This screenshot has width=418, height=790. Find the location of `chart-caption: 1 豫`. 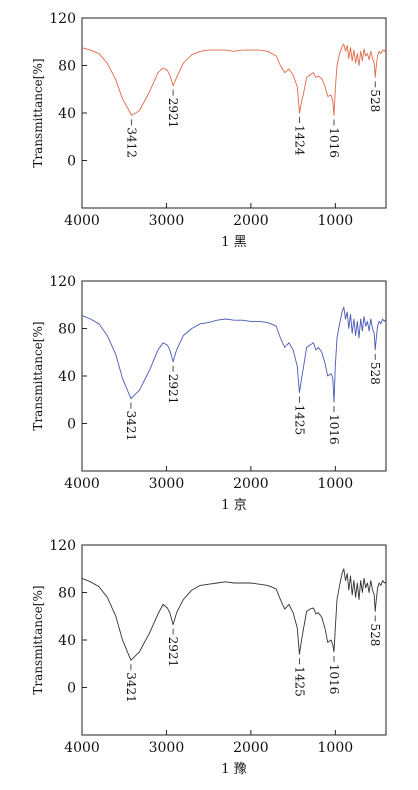

chart-caption: 1 豫 is located at coordinates (233, 769).